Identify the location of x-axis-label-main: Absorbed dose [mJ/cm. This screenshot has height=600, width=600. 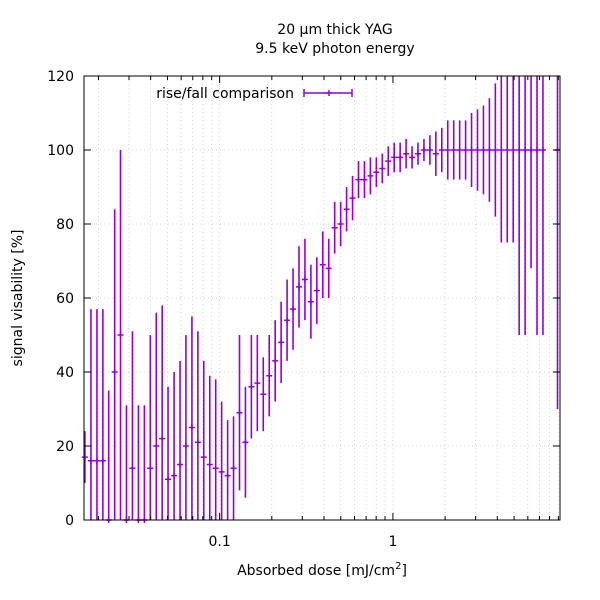
(316, 571).